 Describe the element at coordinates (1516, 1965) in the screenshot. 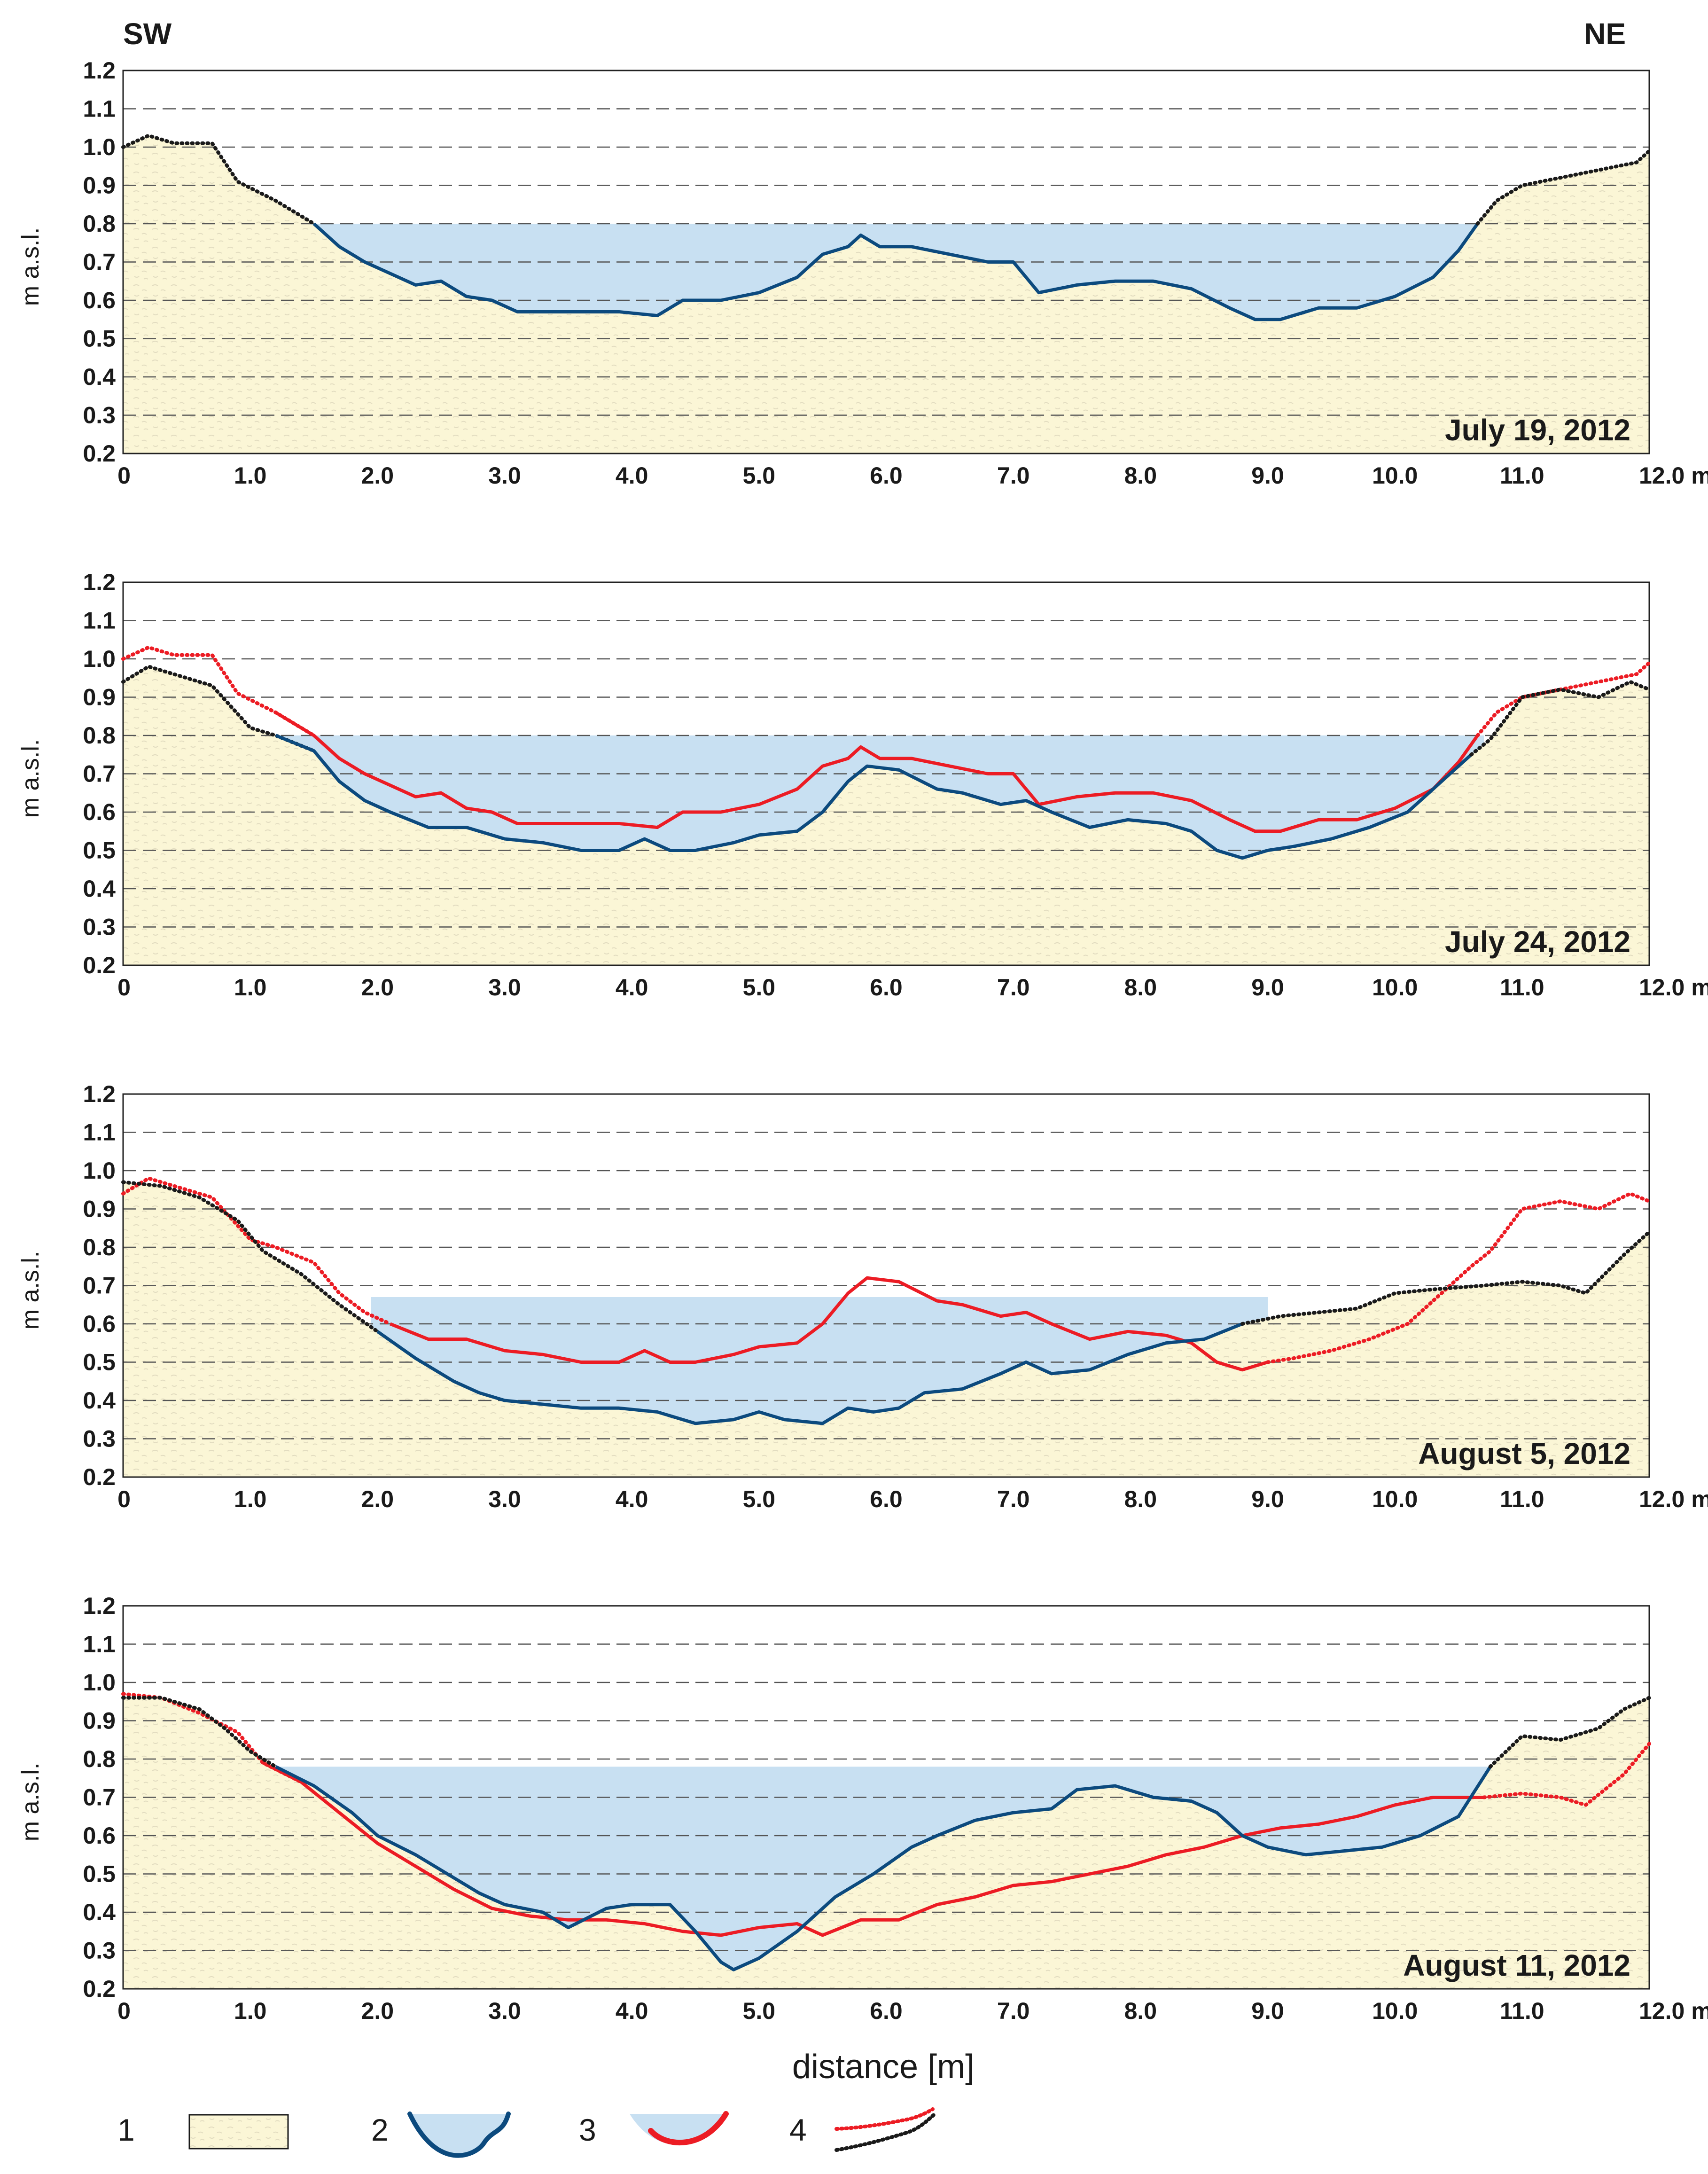

I see `panel-date: August 11, 2012` at that location.